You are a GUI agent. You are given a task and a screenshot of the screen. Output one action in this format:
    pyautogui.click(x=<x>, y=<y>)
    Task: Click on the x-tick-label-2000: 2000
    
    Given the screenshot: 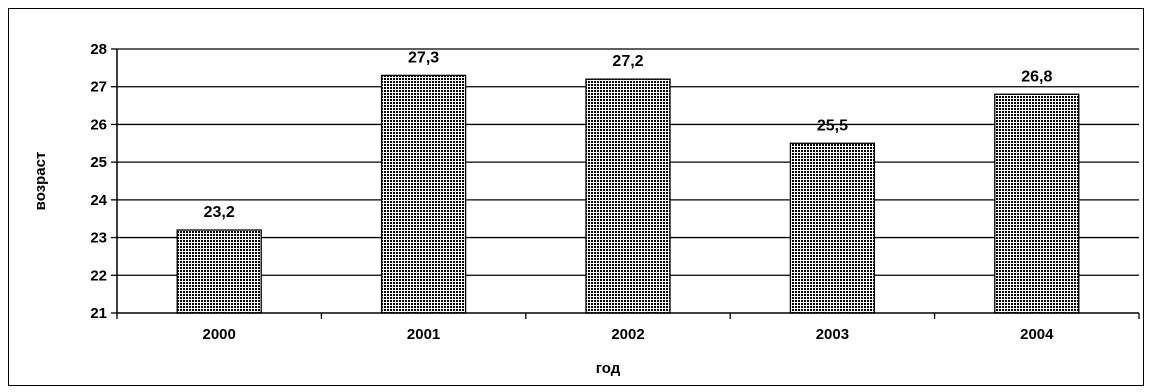 What is the action you would take?
    pyautogui.click(x=219, y=334)
    